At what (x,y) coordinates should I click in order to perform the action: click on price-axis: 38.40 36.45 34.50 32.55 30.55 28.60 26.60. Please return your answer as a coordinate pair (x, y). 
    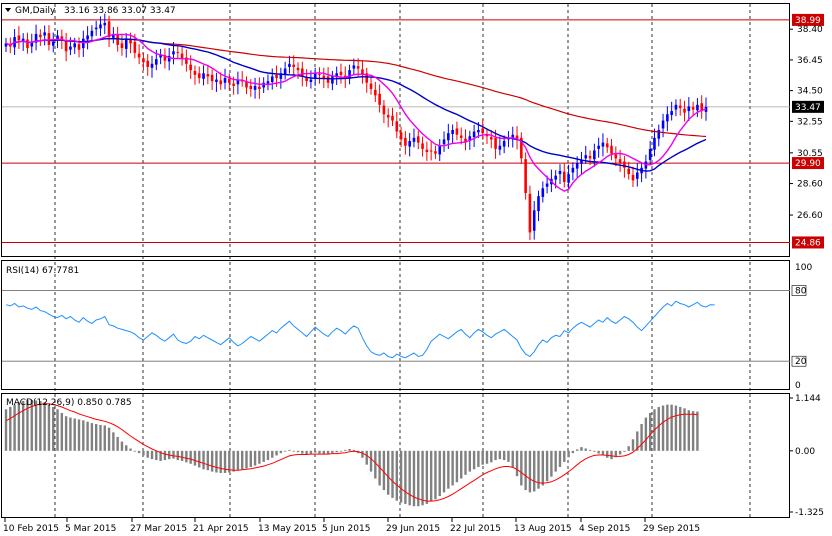
    Looking at the image, I should click on (806, 123).